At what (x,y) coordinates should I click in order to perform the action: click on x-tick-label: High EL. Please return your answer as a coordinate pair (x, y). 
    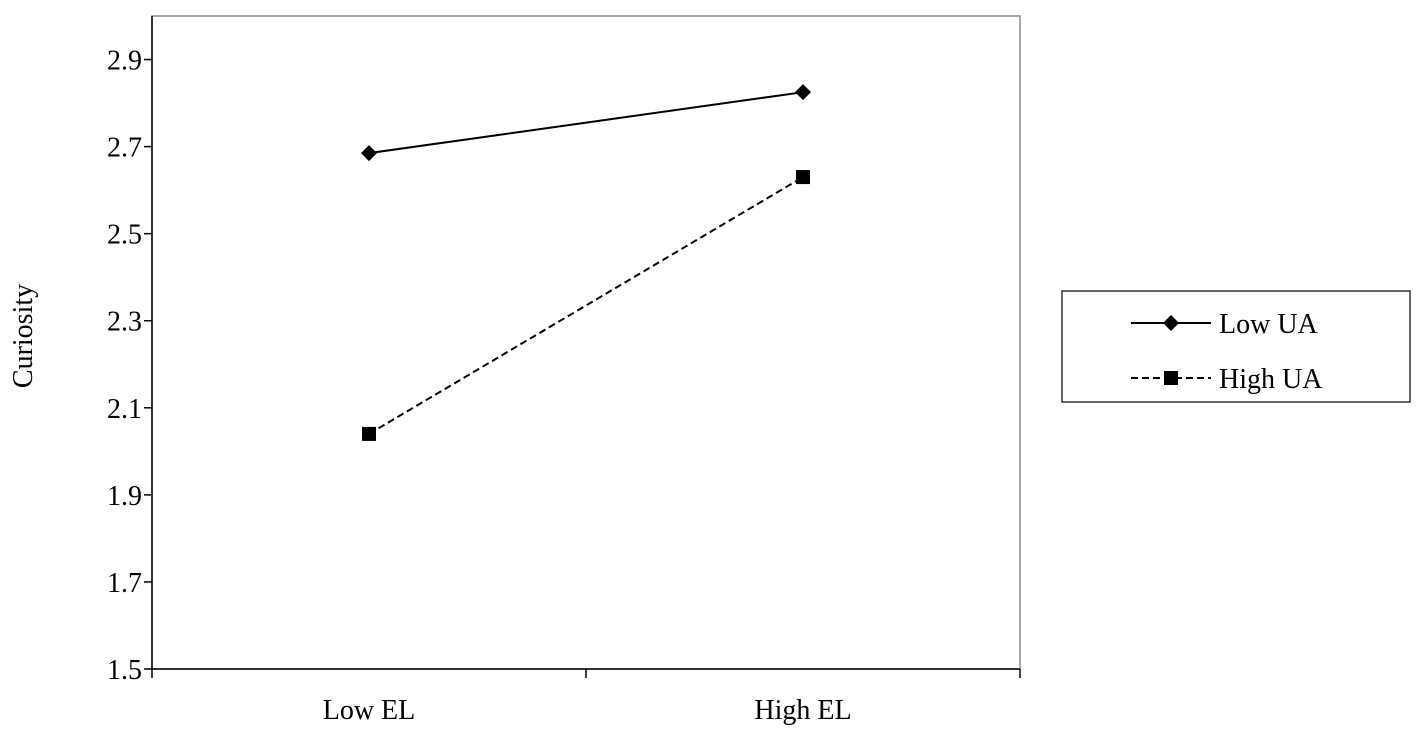
    Looking at the image, I should click on (802, 710).